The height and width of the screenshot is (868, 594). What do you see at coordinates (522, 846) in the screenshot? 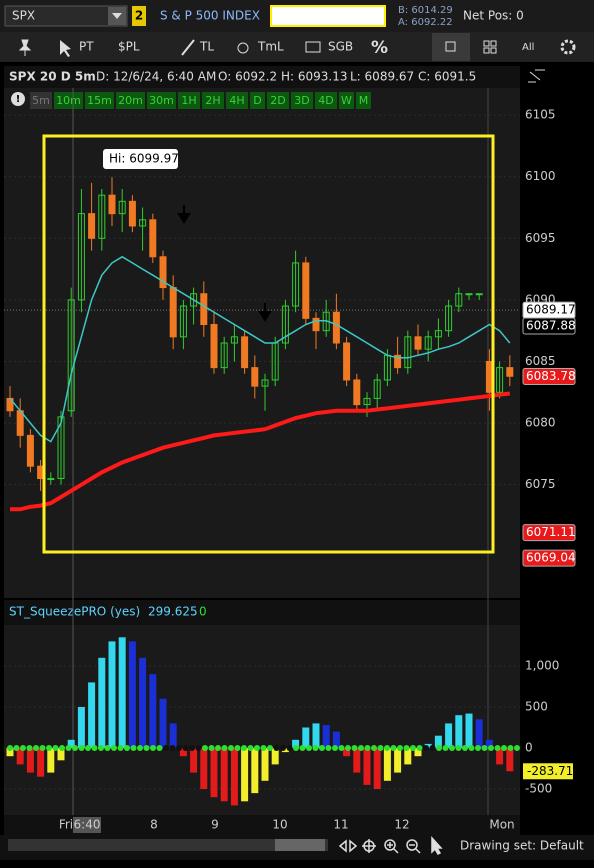
I see `drawing-set: Drawing set: Default` at bounding box center [522, 846].